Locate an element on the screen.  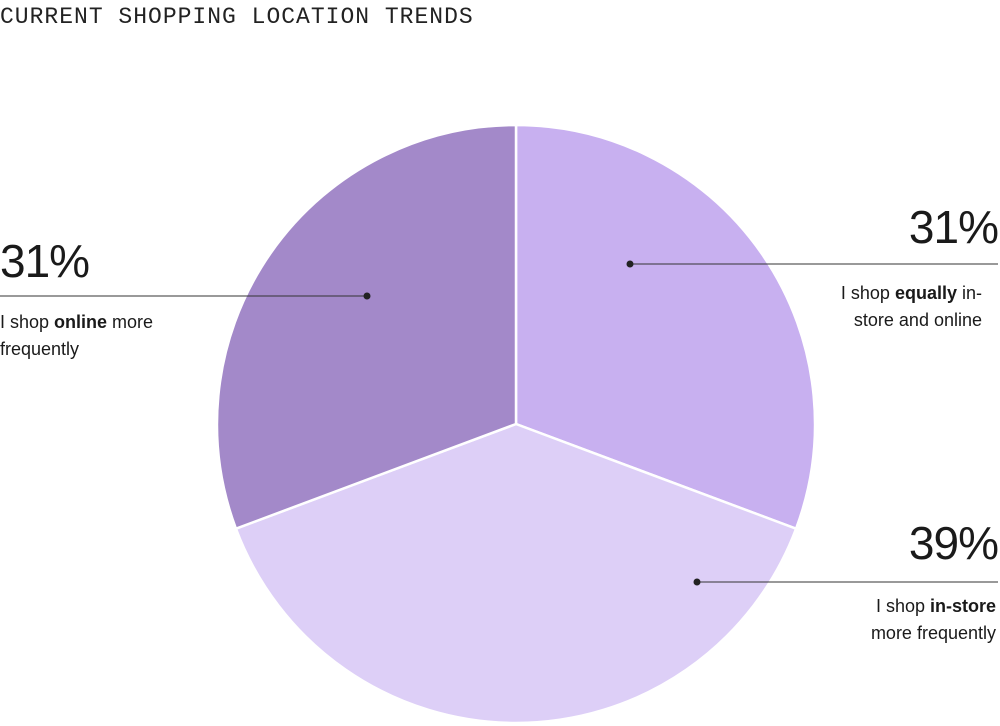
label-text: in-store and online is located at coordinates (917, 306).